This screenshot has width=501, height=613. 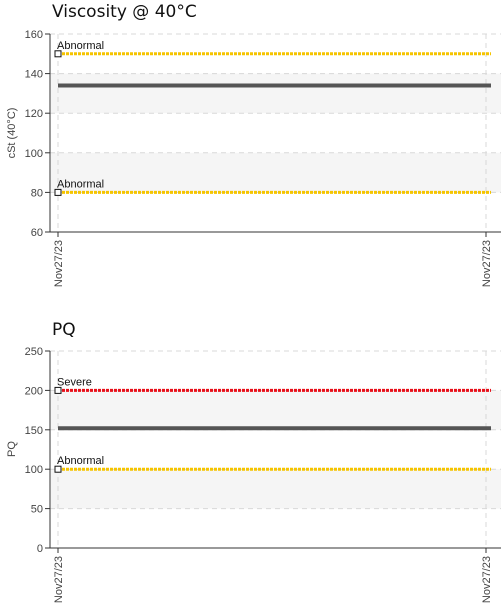 I want to click on y-tick-label: 80, so click(x=37, y=193).